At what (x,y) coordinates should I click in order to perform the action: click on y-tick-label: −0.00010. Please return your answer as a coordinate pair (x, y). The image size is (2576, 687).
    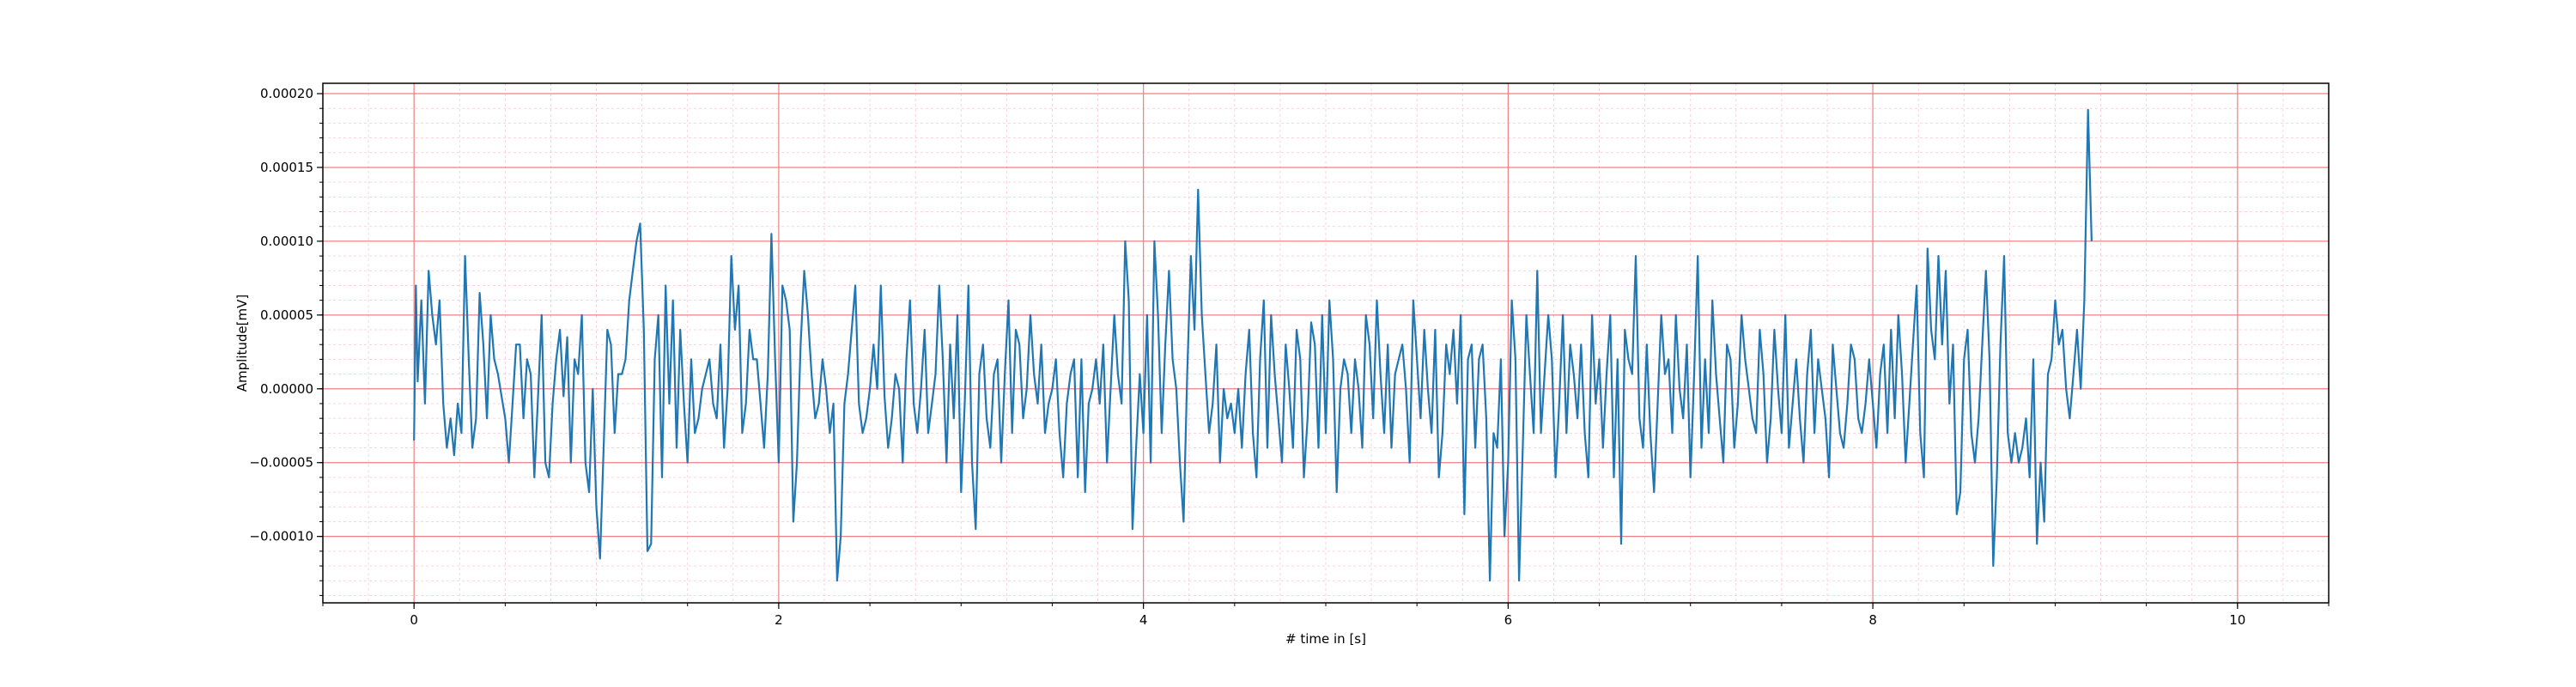
    Looking at the image, I should click on (281, 536).